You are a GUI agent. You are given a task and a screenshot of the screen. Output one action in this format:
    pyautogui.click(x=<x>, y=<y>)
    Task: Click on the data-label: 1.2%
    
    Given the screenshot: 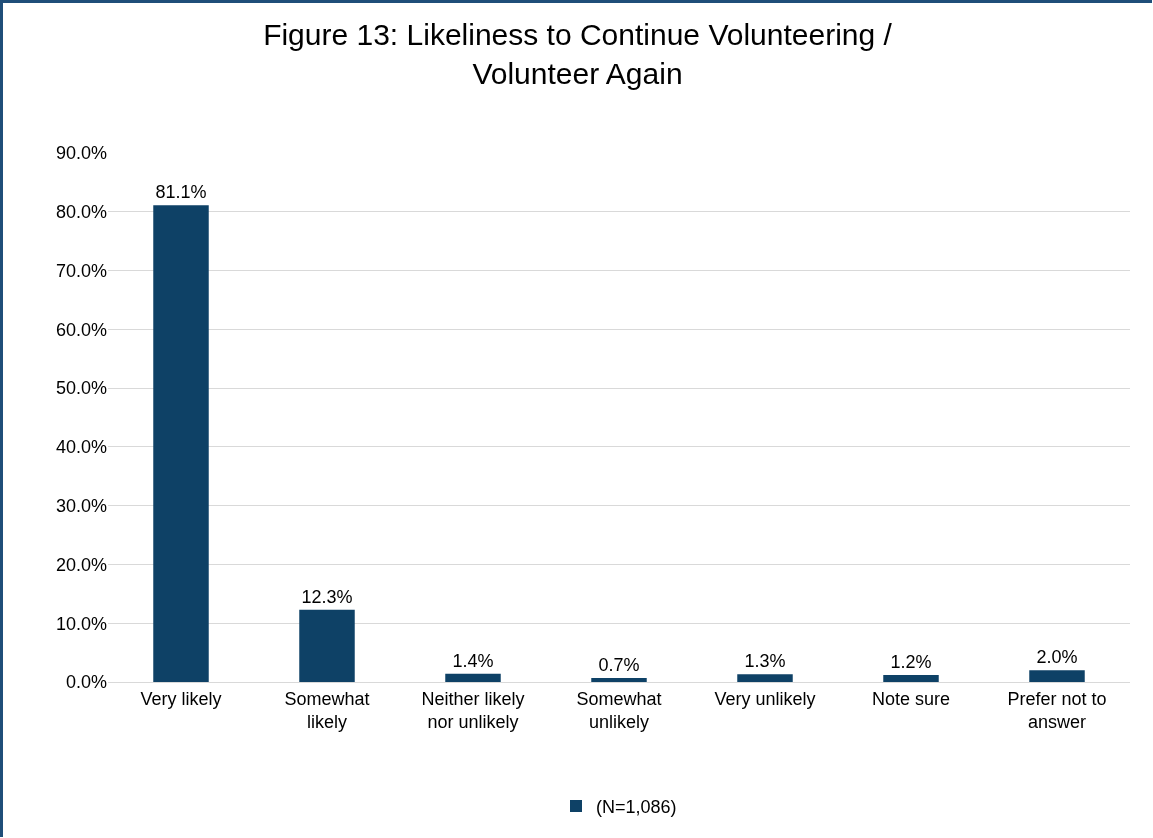 What is the action you would take?
    pyautogui.click(x=911, y=661)
    